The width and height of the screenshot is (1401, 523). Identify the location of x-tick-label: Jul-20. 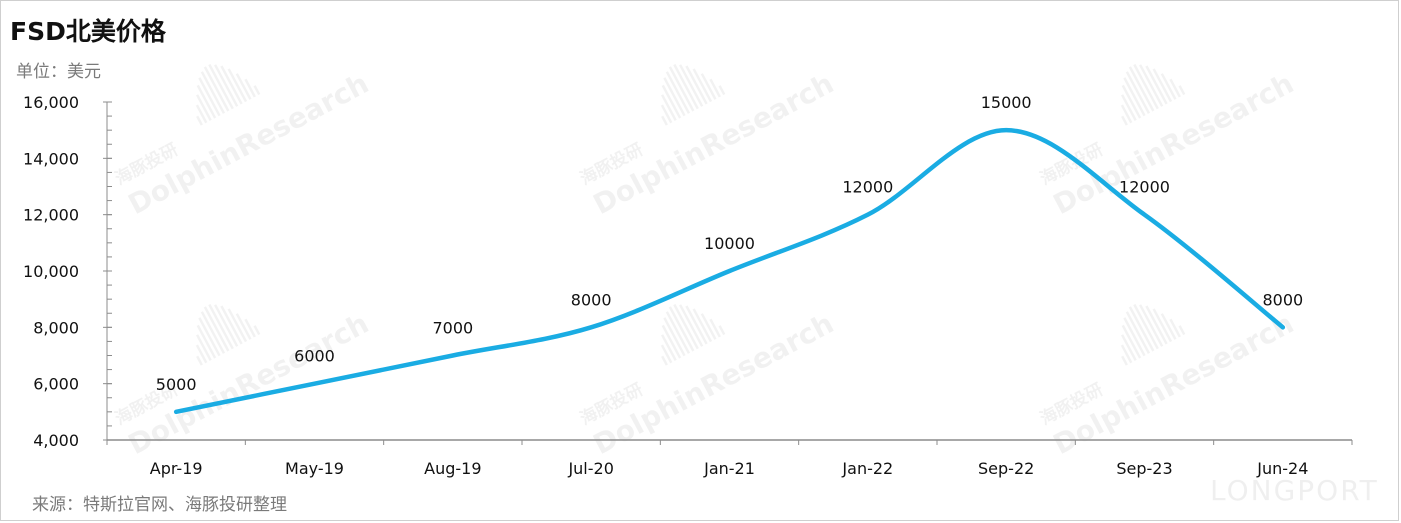
(590, 468).